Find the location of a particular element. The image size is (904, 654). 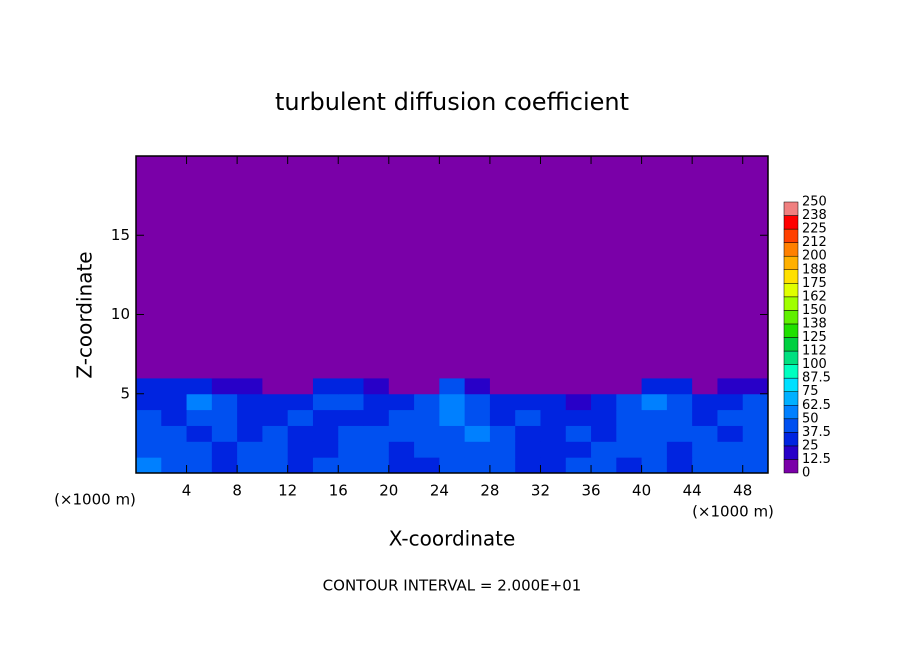

colorbar-label: 200 is located at coordinates (814, 256).